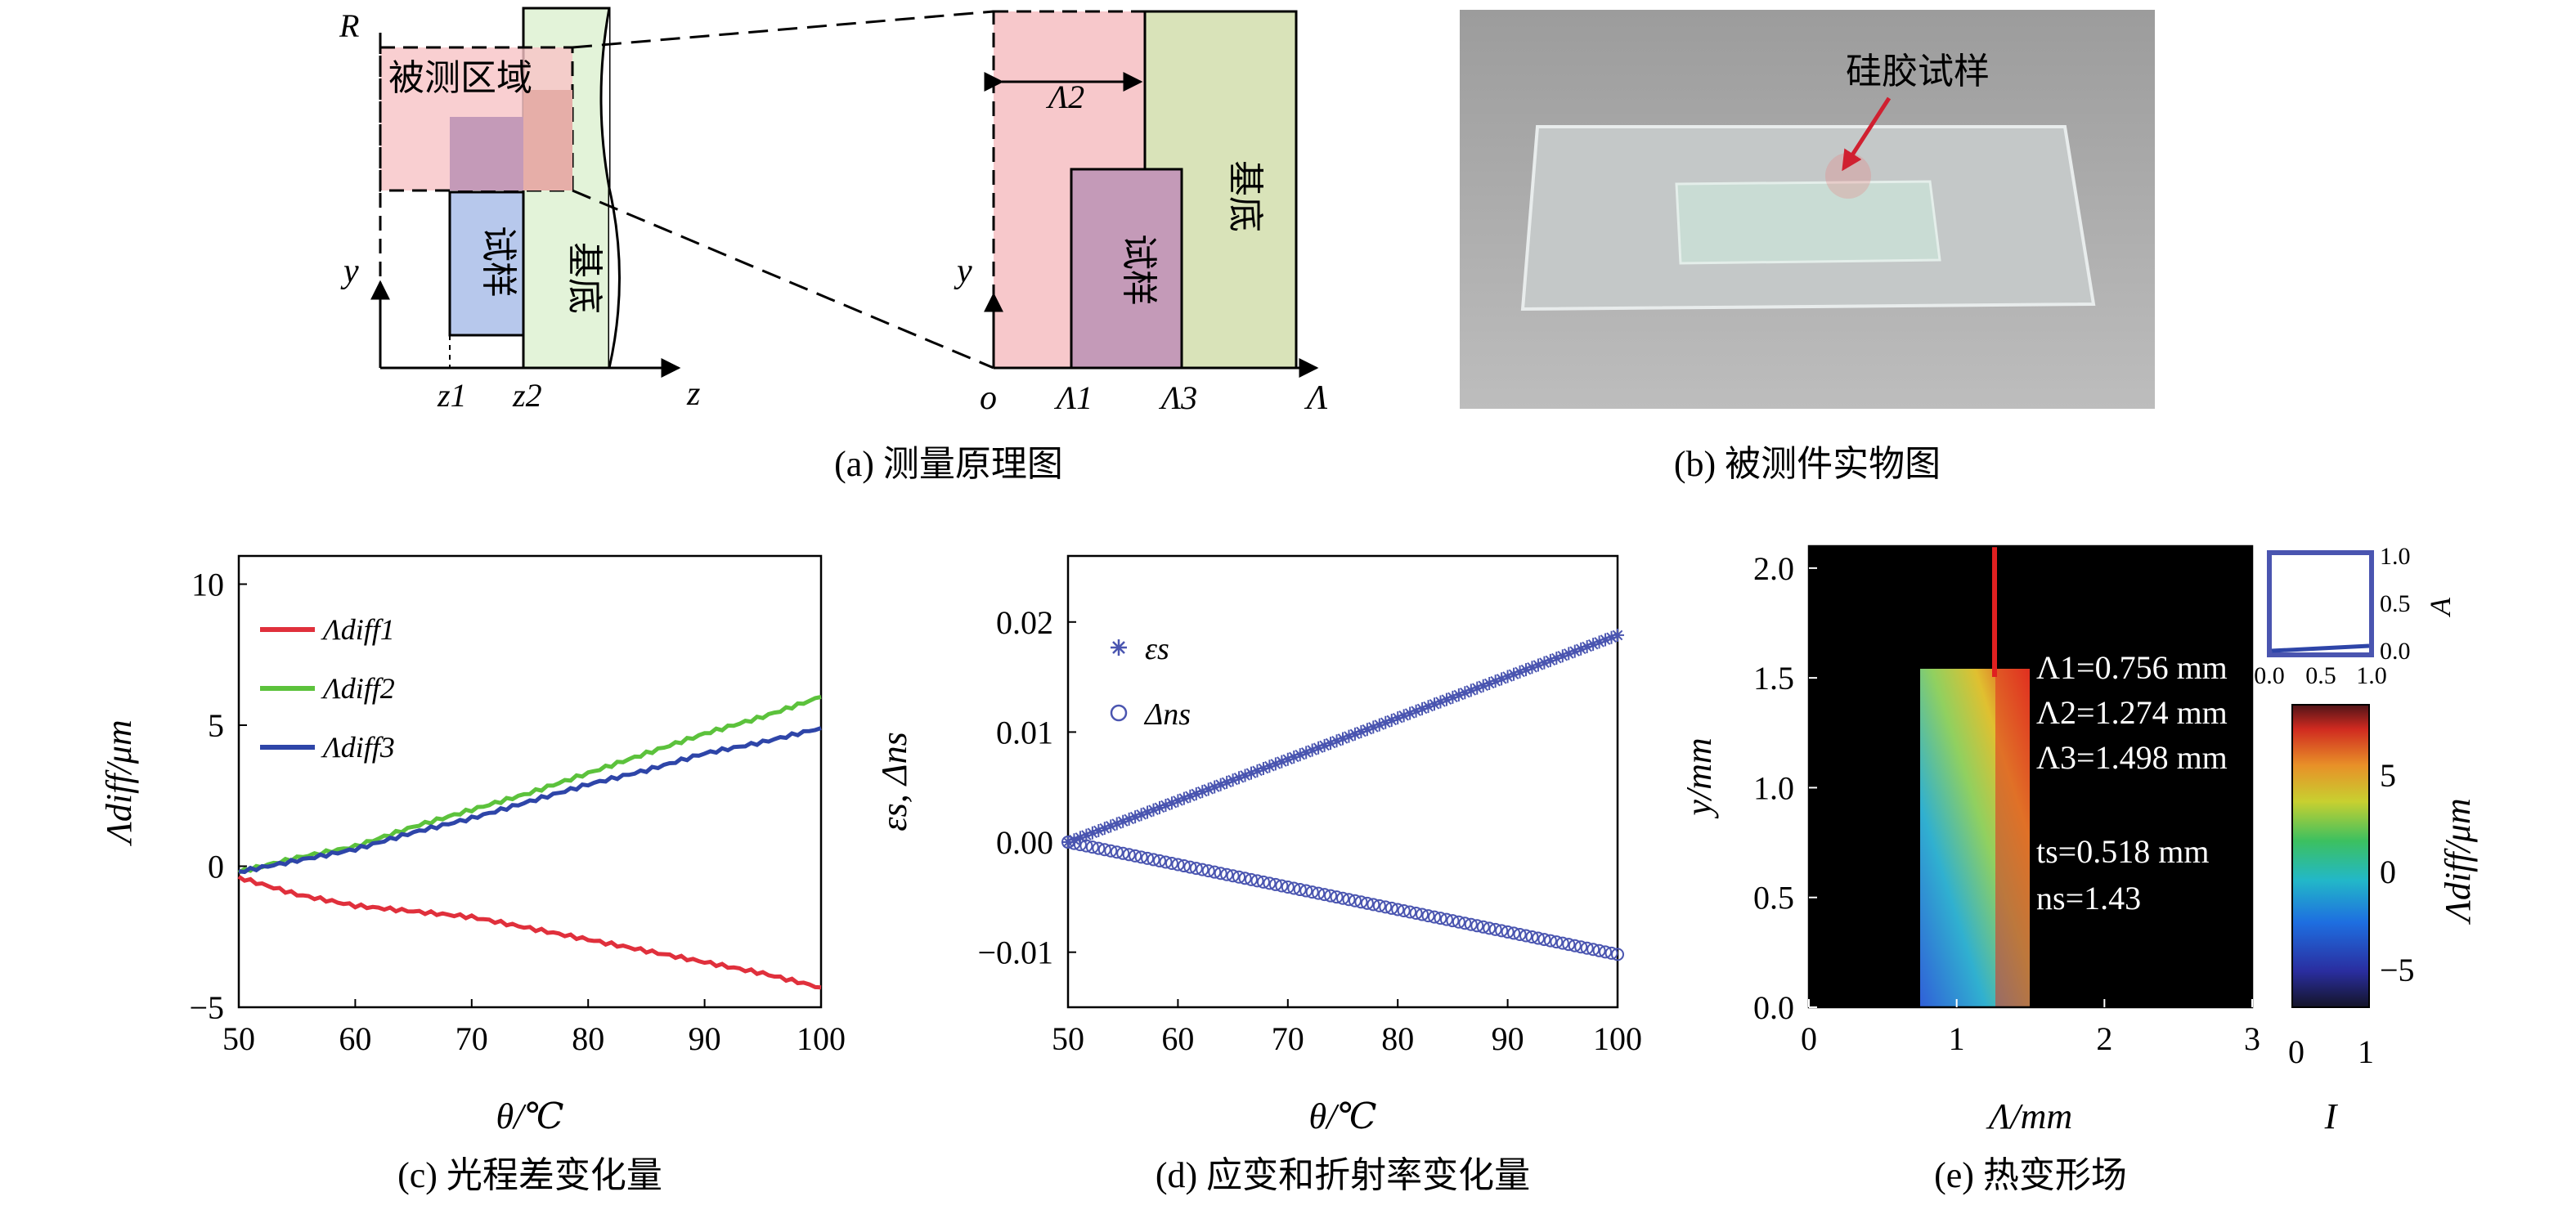 The height and width of the screenshot is (1210, 2576). I want to click on annotation-lambda1: Λ1=0.756 mm, so click(2132, 667).